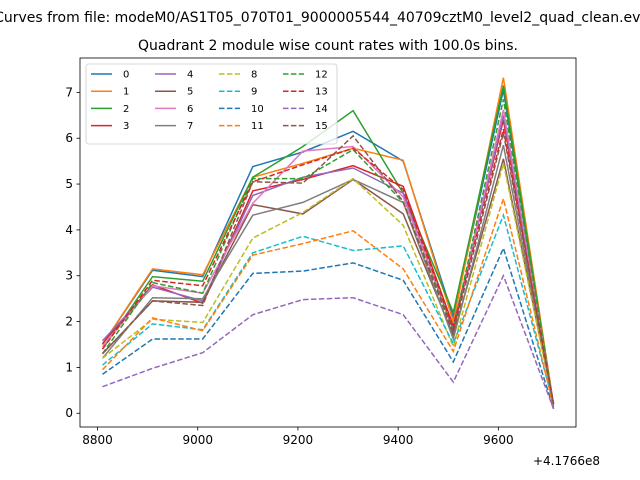  Describe the element at coordinates (257, 126) in the screenshot. I see `legend-label: 11` at that location.